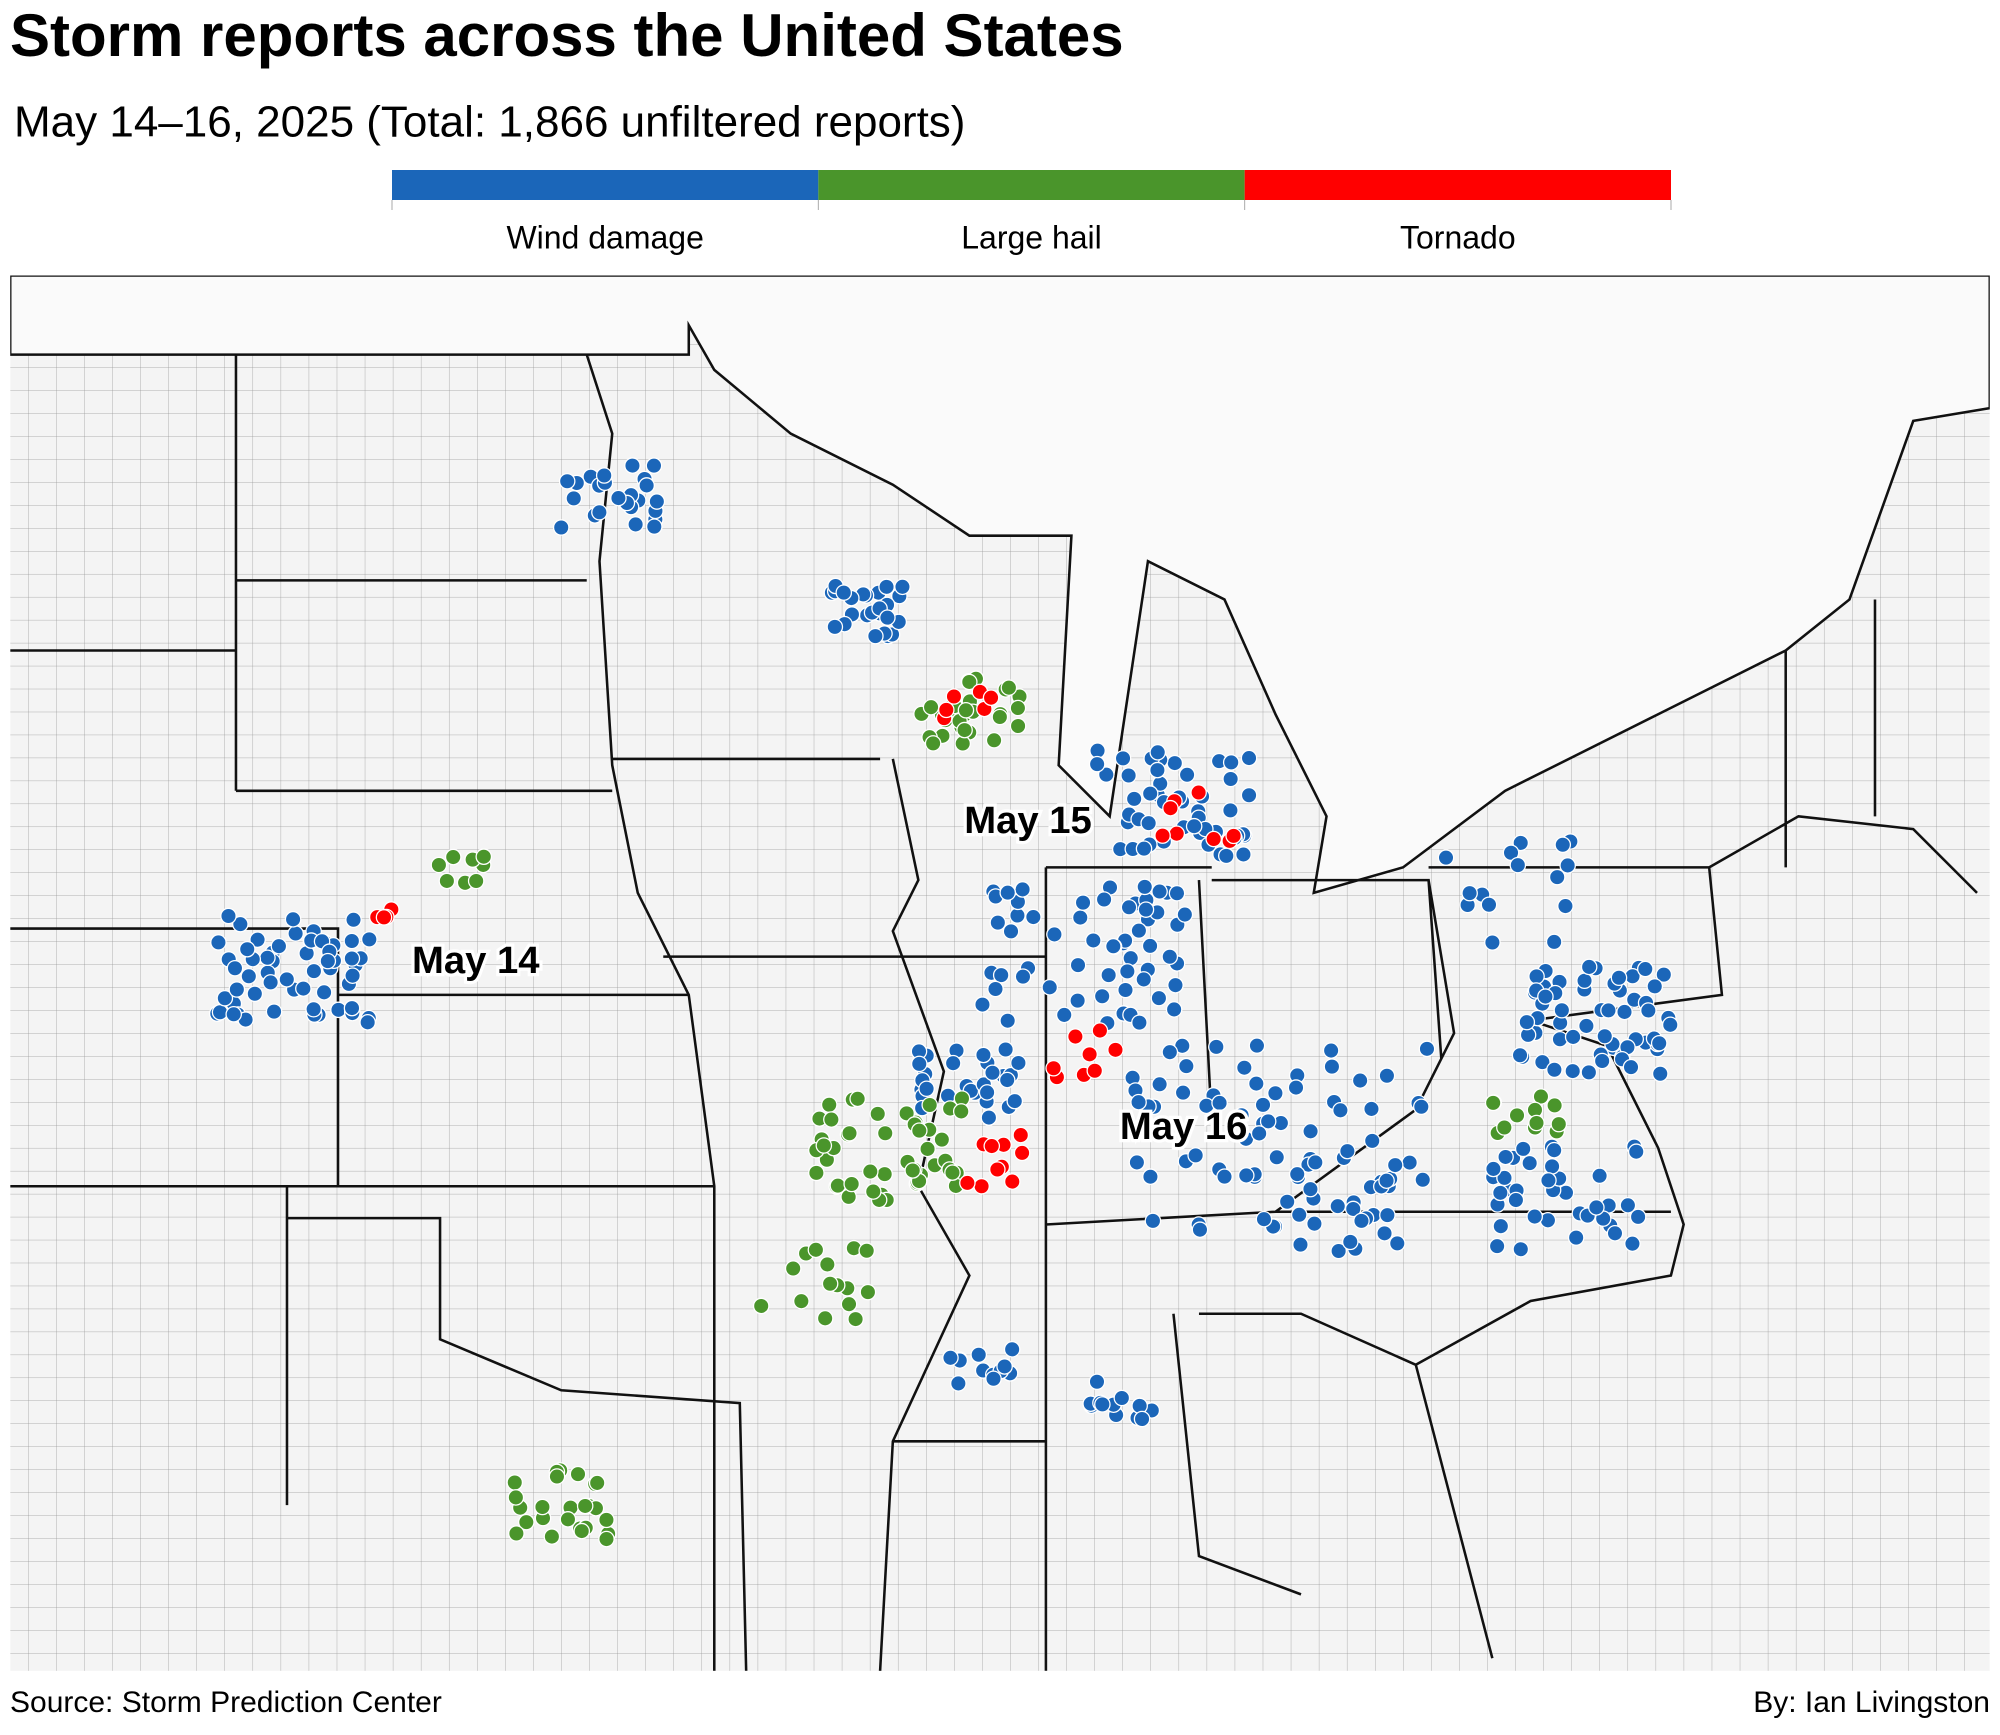 This screenshot has height=1735, width=2000. What do you see at coordinates (1028, 820) in the screenshot?
I see `annotation: May 15` at bounding box center [1028, 820].